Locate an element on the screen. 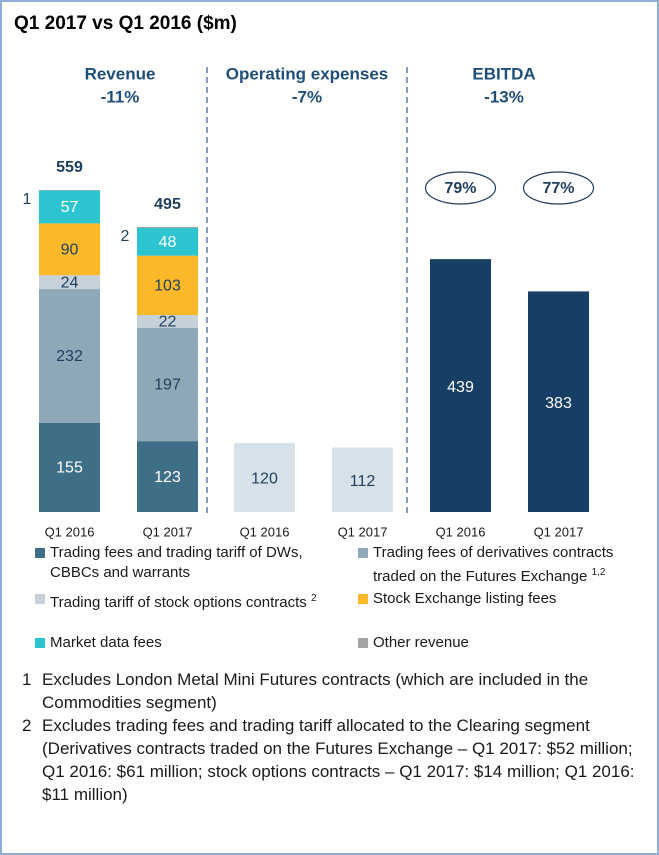 This screenshot has height=855, width=659. legend-note: 1,2 is located at coordinates (598, 572).